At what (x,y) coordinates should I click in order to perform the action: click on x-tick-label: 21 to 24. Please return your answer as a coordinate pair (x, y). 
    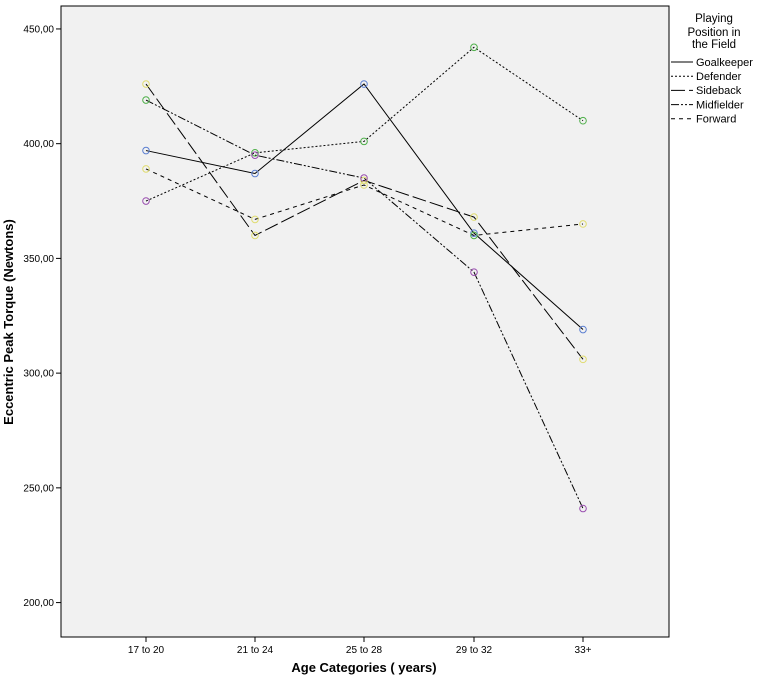
    Looking at the image, I should click on (255, 650).